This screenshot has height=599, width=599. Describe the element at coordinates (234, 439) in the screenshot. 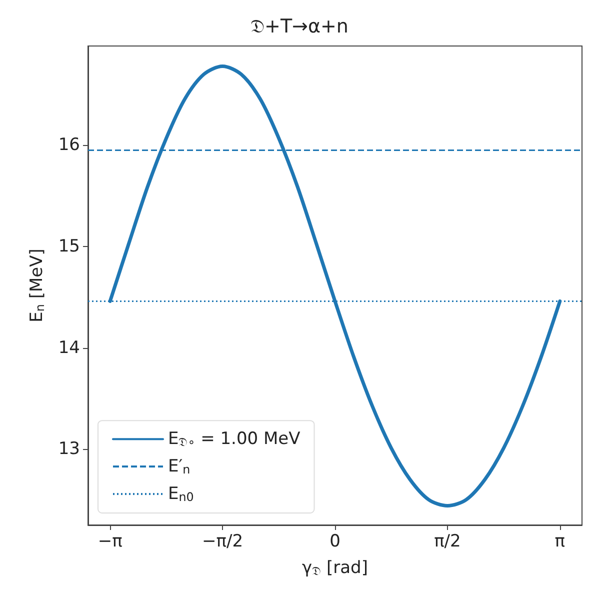

I see `legend-label: E𝔇∘ = 1.00 MeV` at that location.